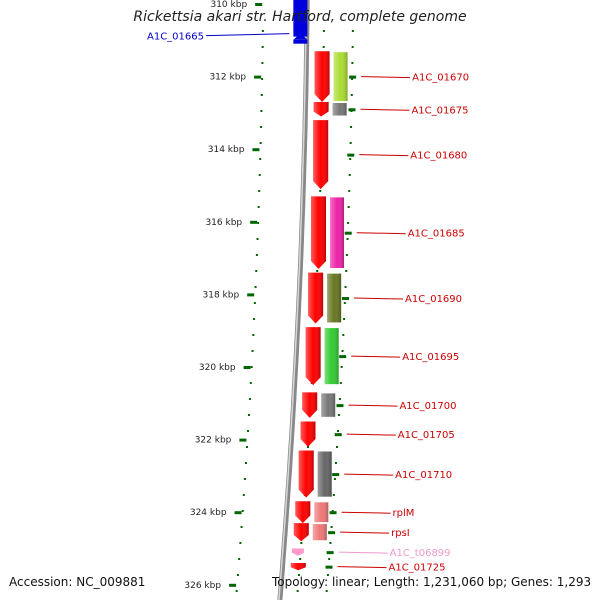  What do you see at coordinates (426, 435) in the screenshot?
I see `gene-label: A1C_01705` at bounding box center [426, 435].